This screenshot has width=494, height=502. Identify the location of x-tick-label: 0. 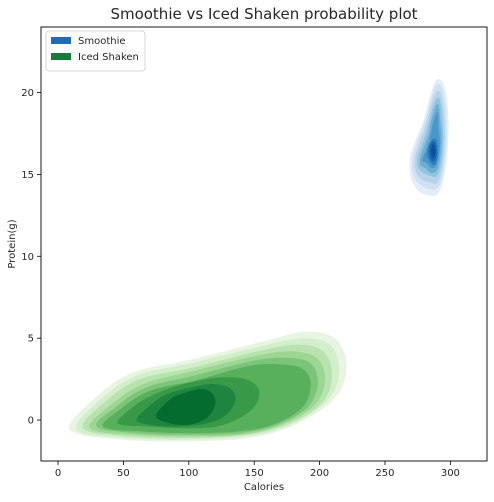
(58, 473).